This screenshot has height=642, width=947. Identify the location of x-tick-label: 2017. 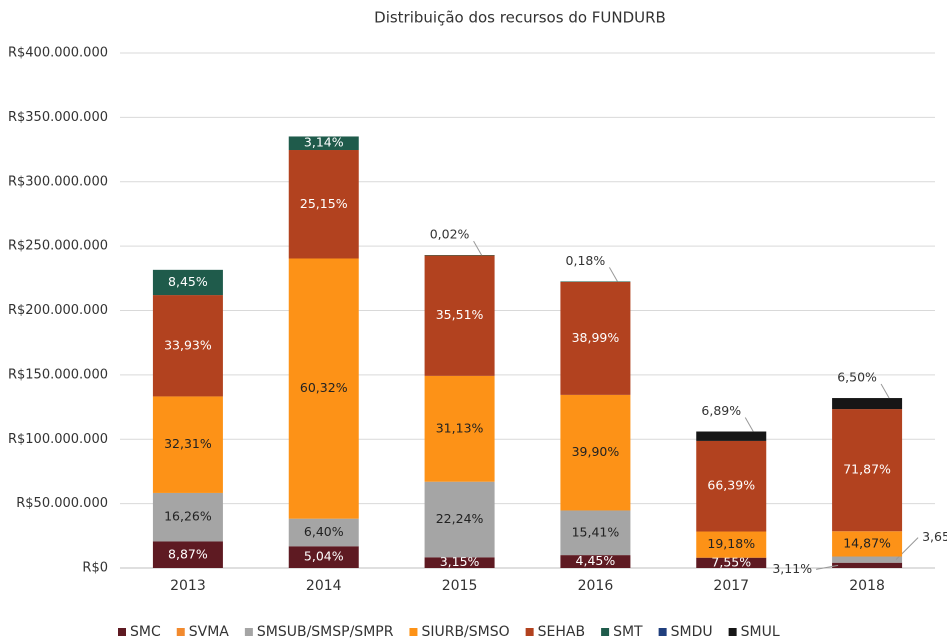
(731, 586).